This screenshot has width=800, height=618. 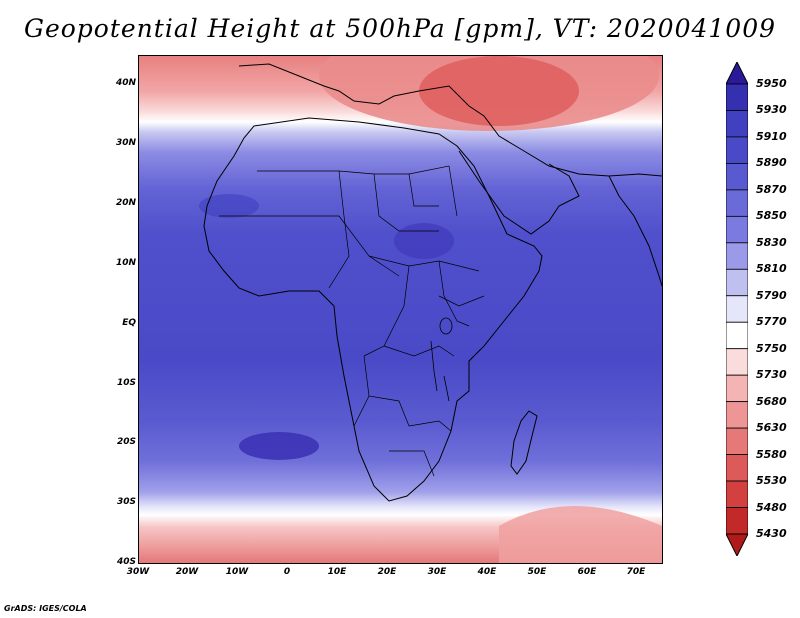 I want to click on grads-credit: GrADS: IGES/COLA, so click(x=45, y=608).